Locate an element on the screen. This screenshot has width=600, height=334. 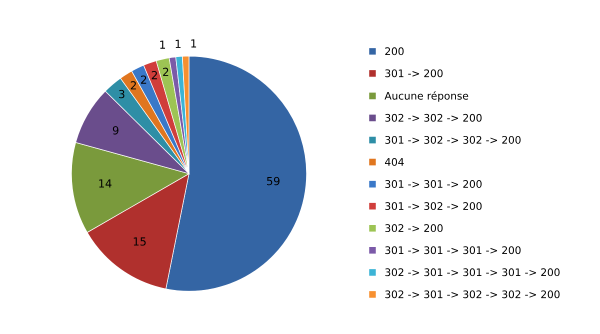
legend-label: 302 -> 301 -> 302 -> 302 -> 200 is located at coordinates (472, 294).